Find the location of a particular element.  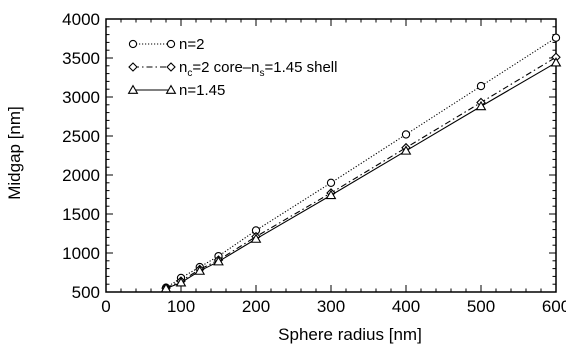

x-tick-label: 100 is located at coordinates (181, 306).